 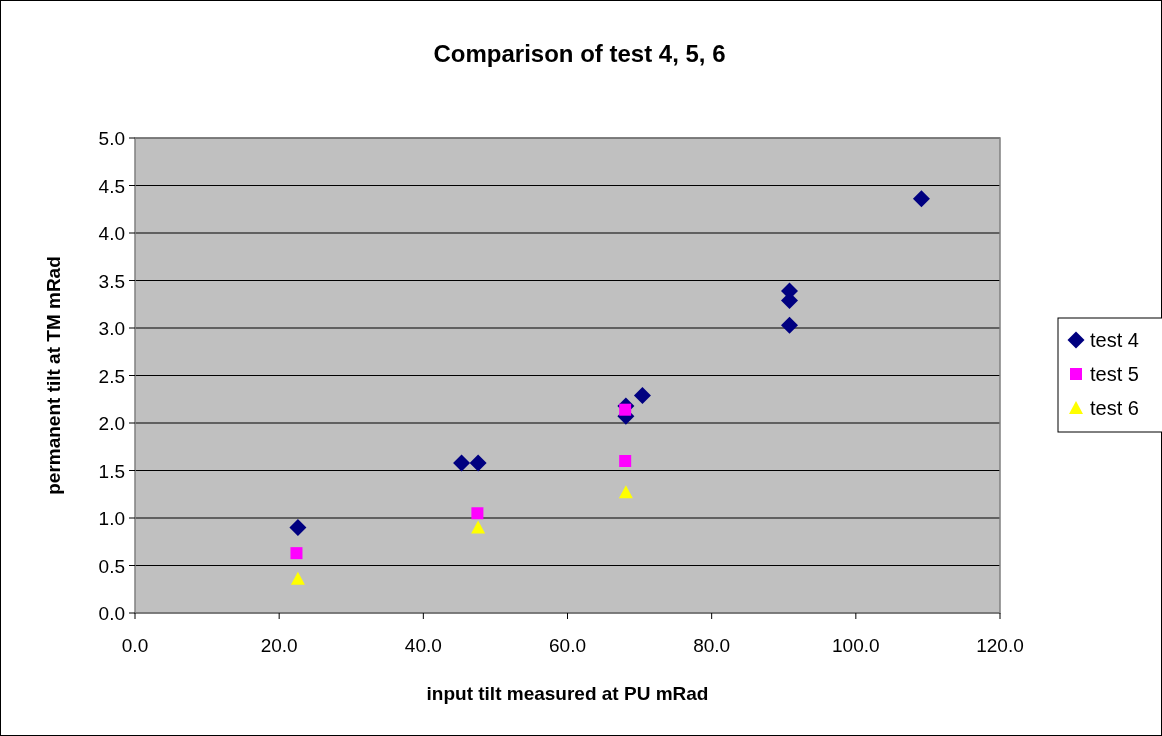 I want to click on y-tick-label: 2.5, so click(x=111, y=376).